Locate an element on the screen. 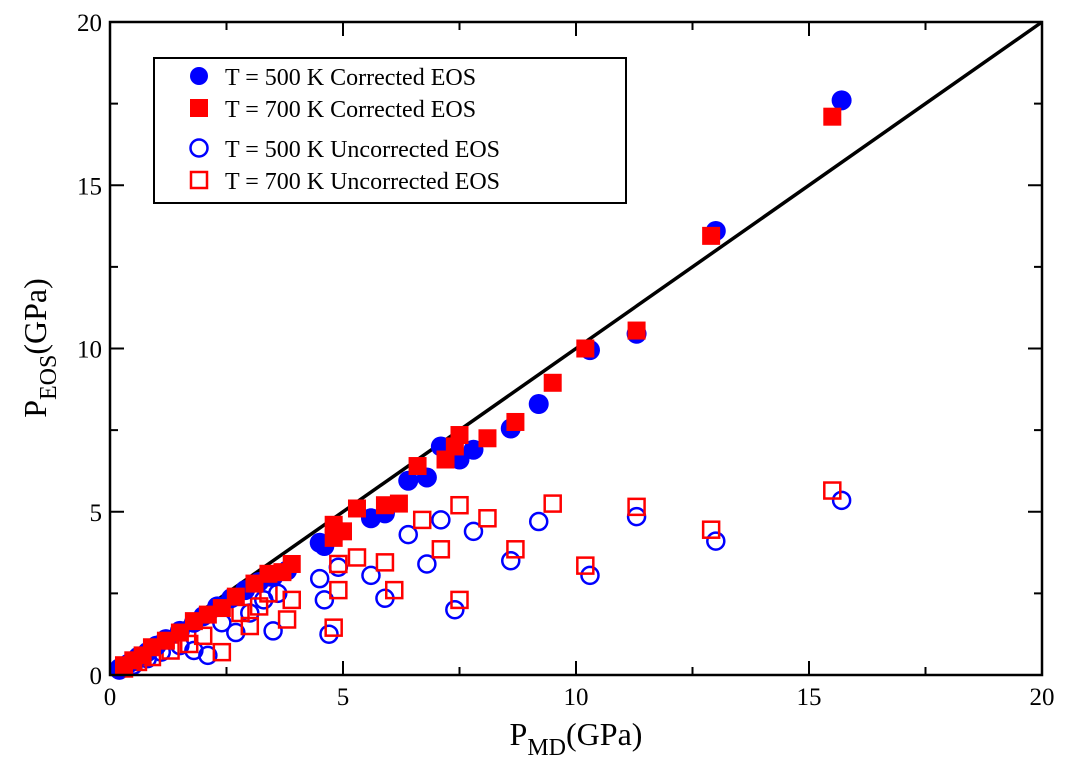  y-tick-label: 20 is located at coordinates (89, 23).